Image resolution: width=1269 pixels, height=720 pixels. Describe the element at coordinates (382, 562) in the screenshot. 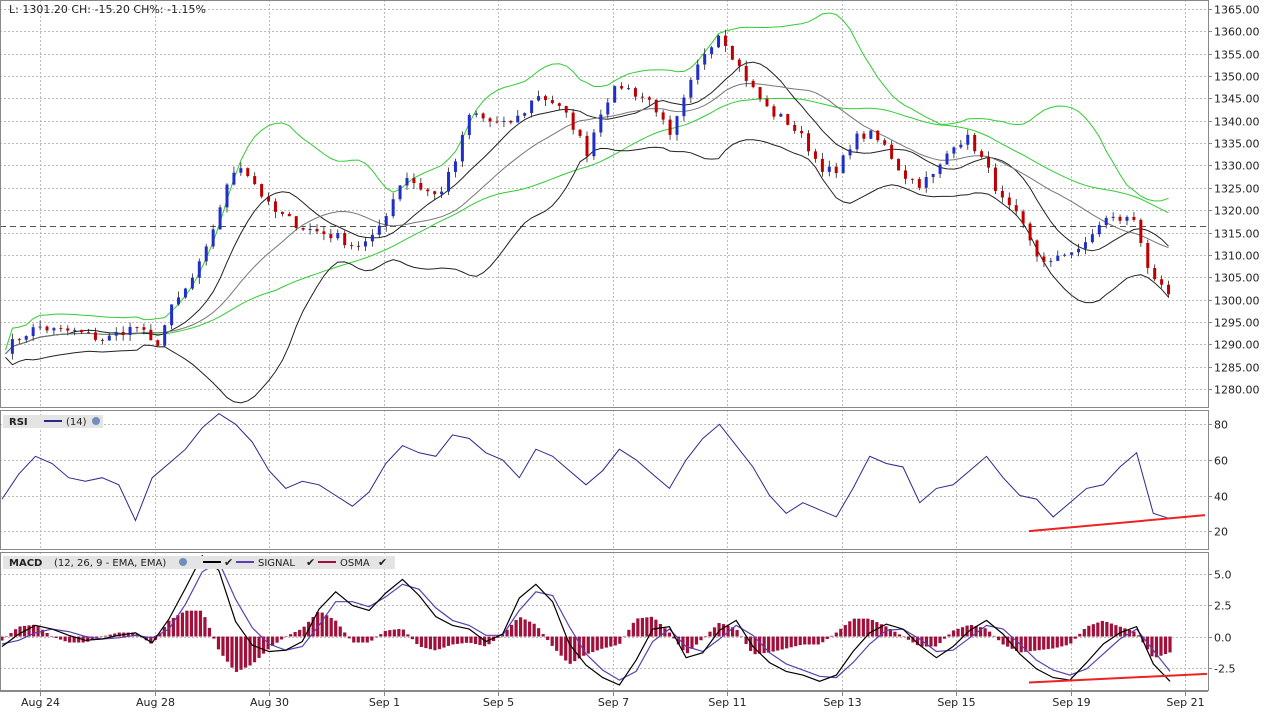

I see `osma-visible-check-icon: ✔` at that location.